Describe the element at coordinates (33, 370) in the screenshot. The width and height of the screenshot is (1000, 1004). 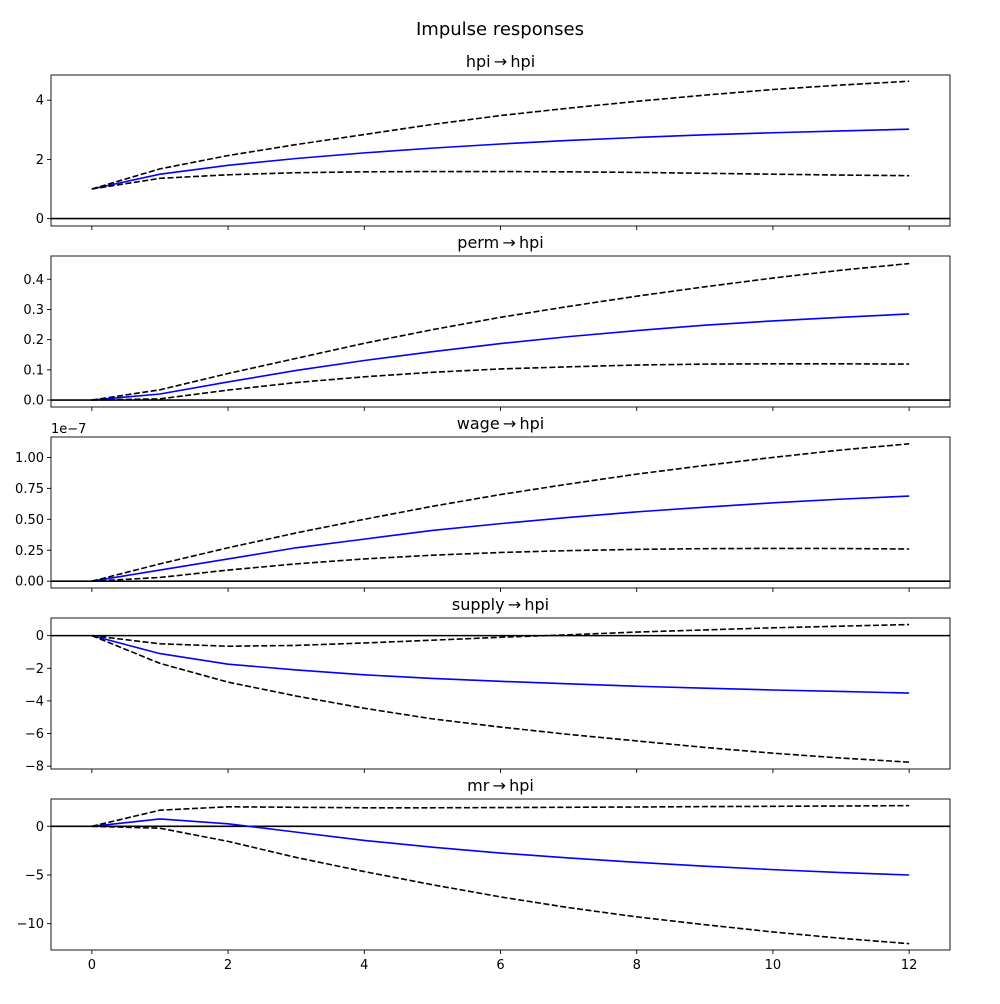
I see `y-tick-label: 0.1` at that location.